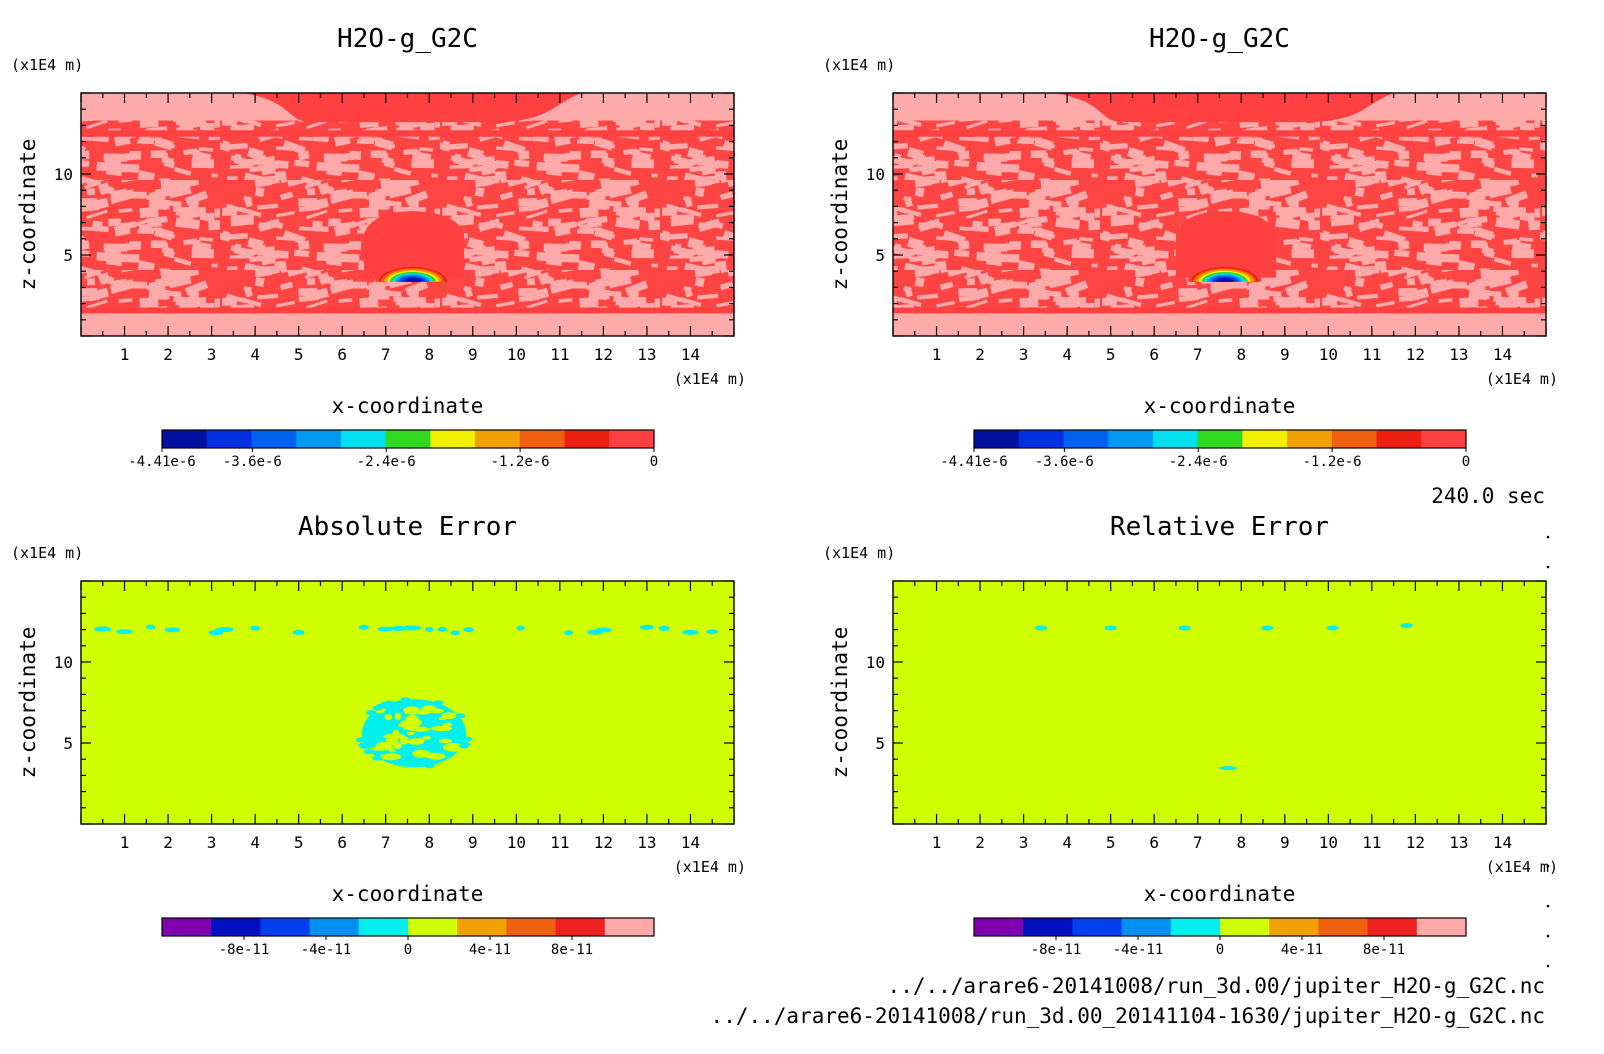  I want to click on y-unit-label: (x1E4 m), so click(47, 65).